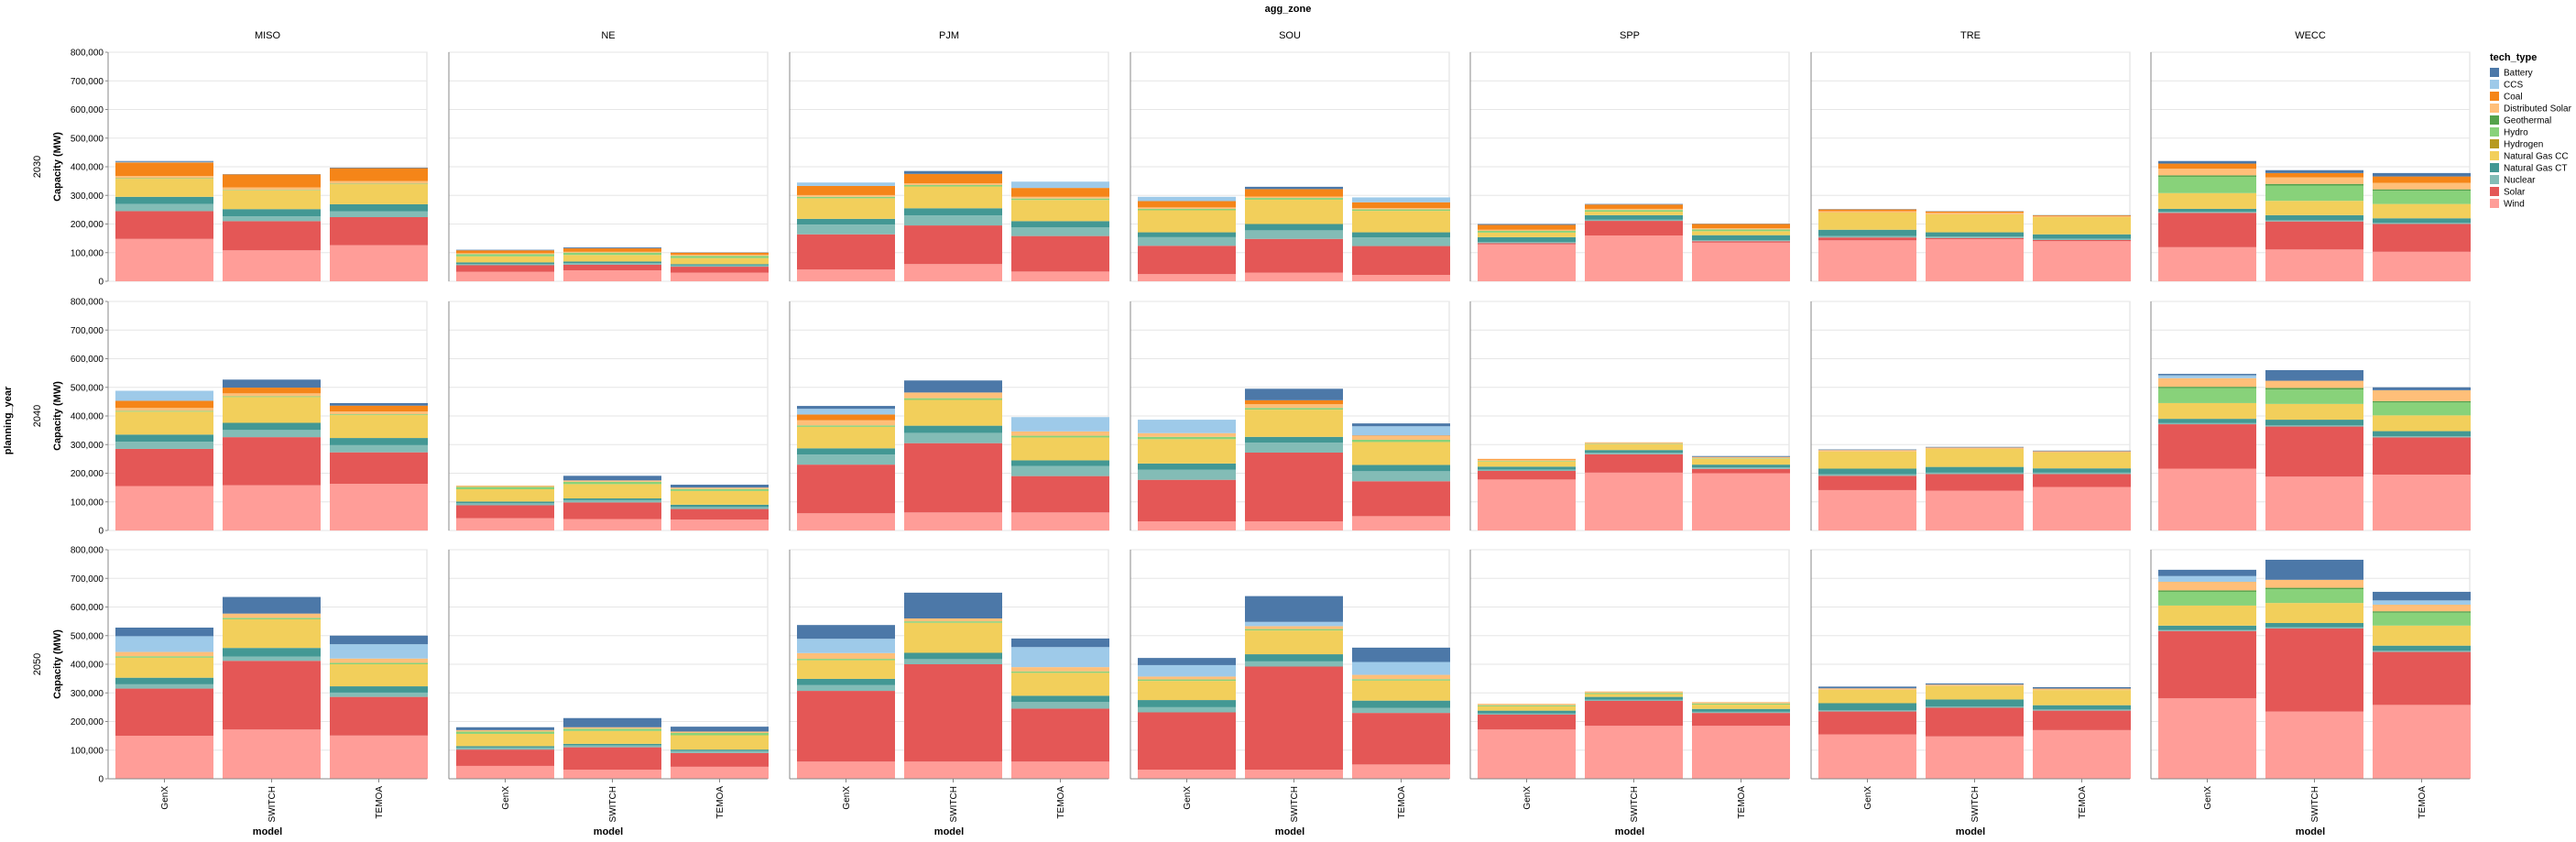 Image resolution: width=2576 pixels, height=842 pixels. What do you see at coordinates (2519, 74) in the screenshot?
I see `legend-label: Battery` at bounding box center [2519, 74].